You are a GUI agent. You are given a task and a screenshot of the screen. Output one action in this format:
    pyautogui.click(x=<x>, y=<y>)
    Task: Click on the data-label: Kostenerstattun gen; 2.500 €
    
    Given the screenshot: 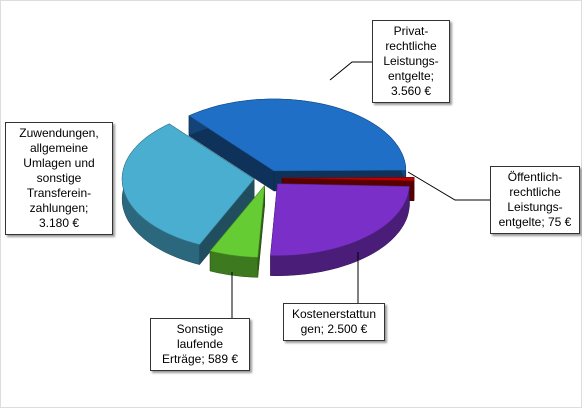 What is the action you would take?
    pyautogui.click(x=334, y=322)
    